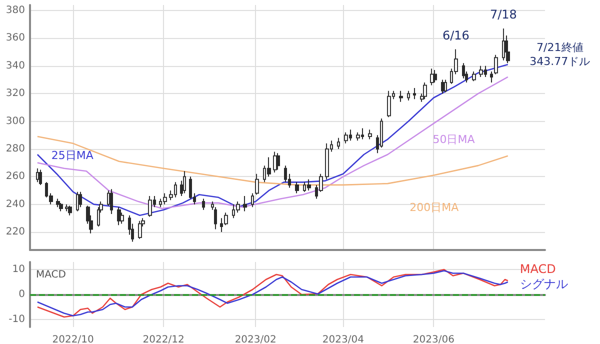  I want to click on y-tick-label: 10, so click(18, 269).